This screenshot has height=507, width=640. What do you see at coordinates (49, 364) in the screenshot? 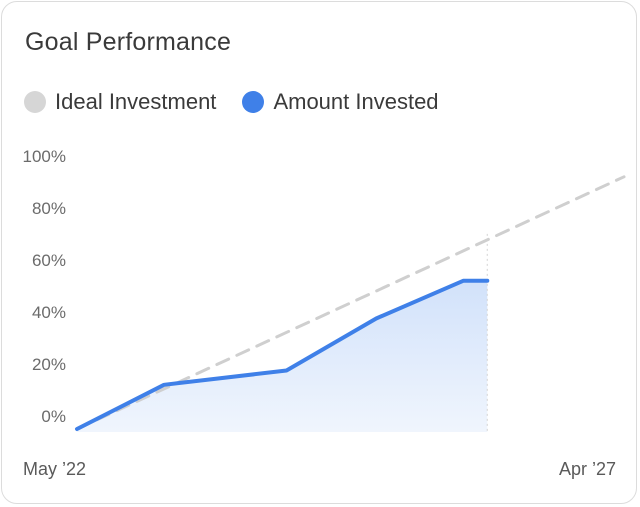
I see `y-tick-label: 20%` at bounding box center [49, 364].